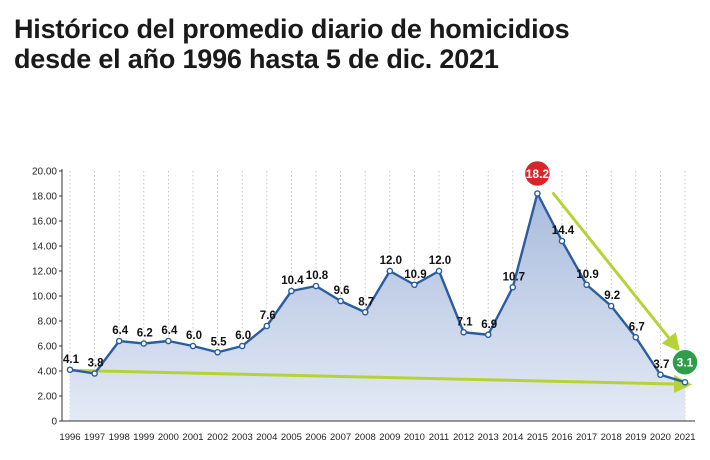 The height and width of the screenshot is (460, 710). I want to click on x-tick-label-2005: 2005, so click(291, 437).